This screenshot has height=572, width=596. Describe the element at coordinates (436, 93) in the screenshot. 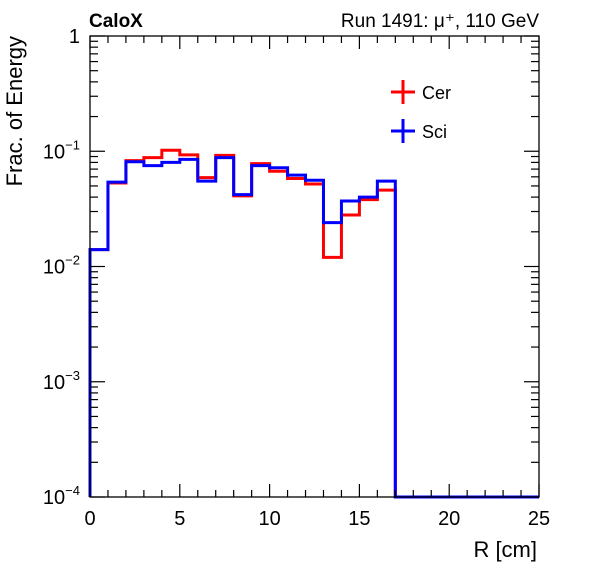

I see `legend-label: Cer` at that location.